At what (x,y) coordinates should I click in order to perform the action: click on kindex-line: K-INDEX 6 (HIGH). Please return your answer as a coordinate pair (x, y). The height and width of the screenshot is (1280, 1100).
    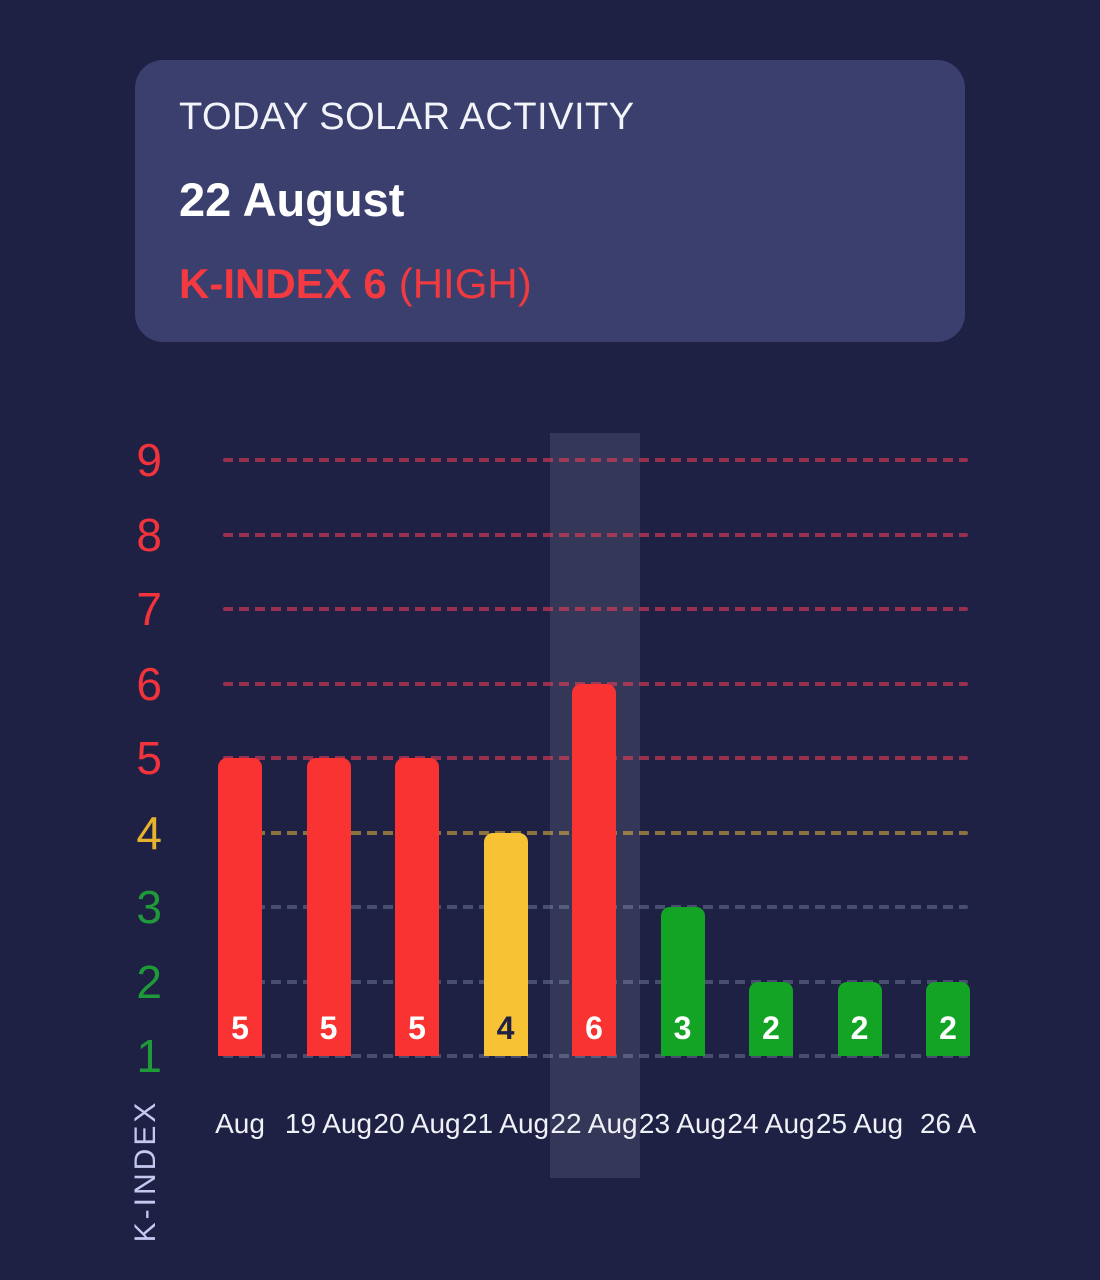
    Looking at the image, I should click on (355, 284).